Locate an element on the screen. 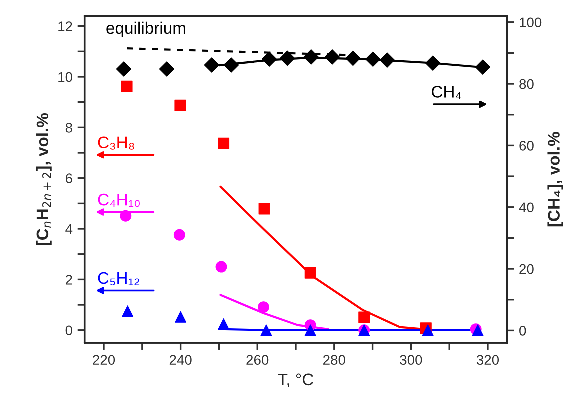 This screenshot has height=405, width=577. y-tick-label: 10 is located at coordinates (65, 77).